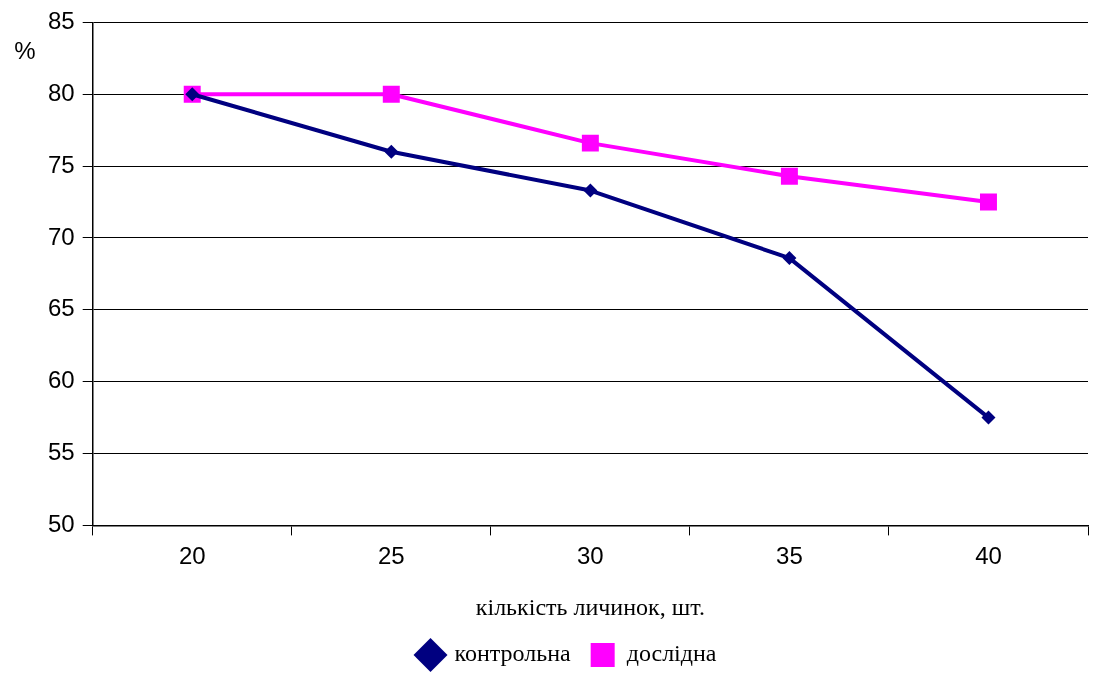 Image resolution: width=1100 pixels, height=677 pixels. Describe the element at coordinates (590, 556) in the screenshot. I see `x-tick-label: 30` at that location.